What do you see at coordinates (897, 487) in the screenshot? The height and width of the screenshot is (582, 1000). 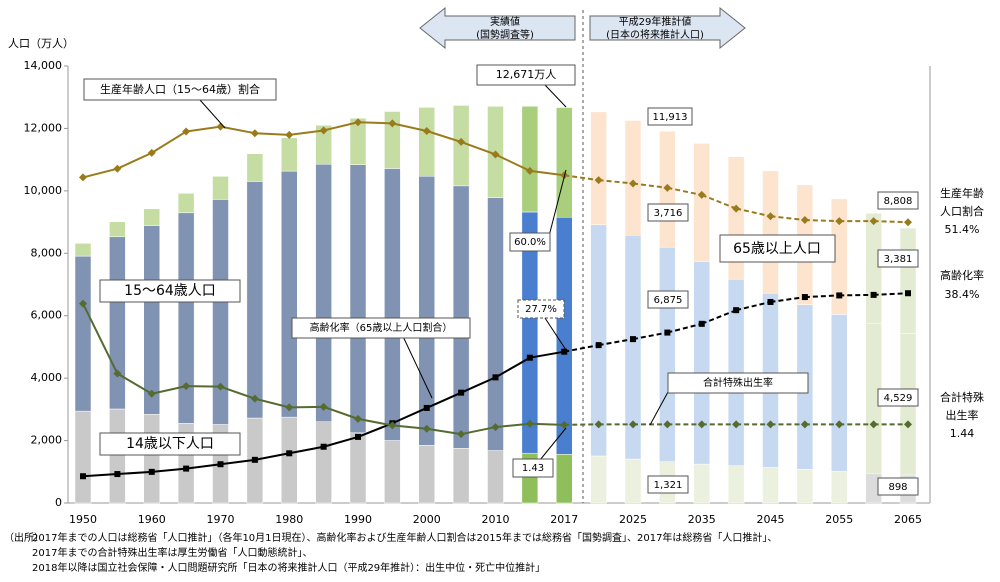 I see `annotation: 898` at bounding box center [897, 487].